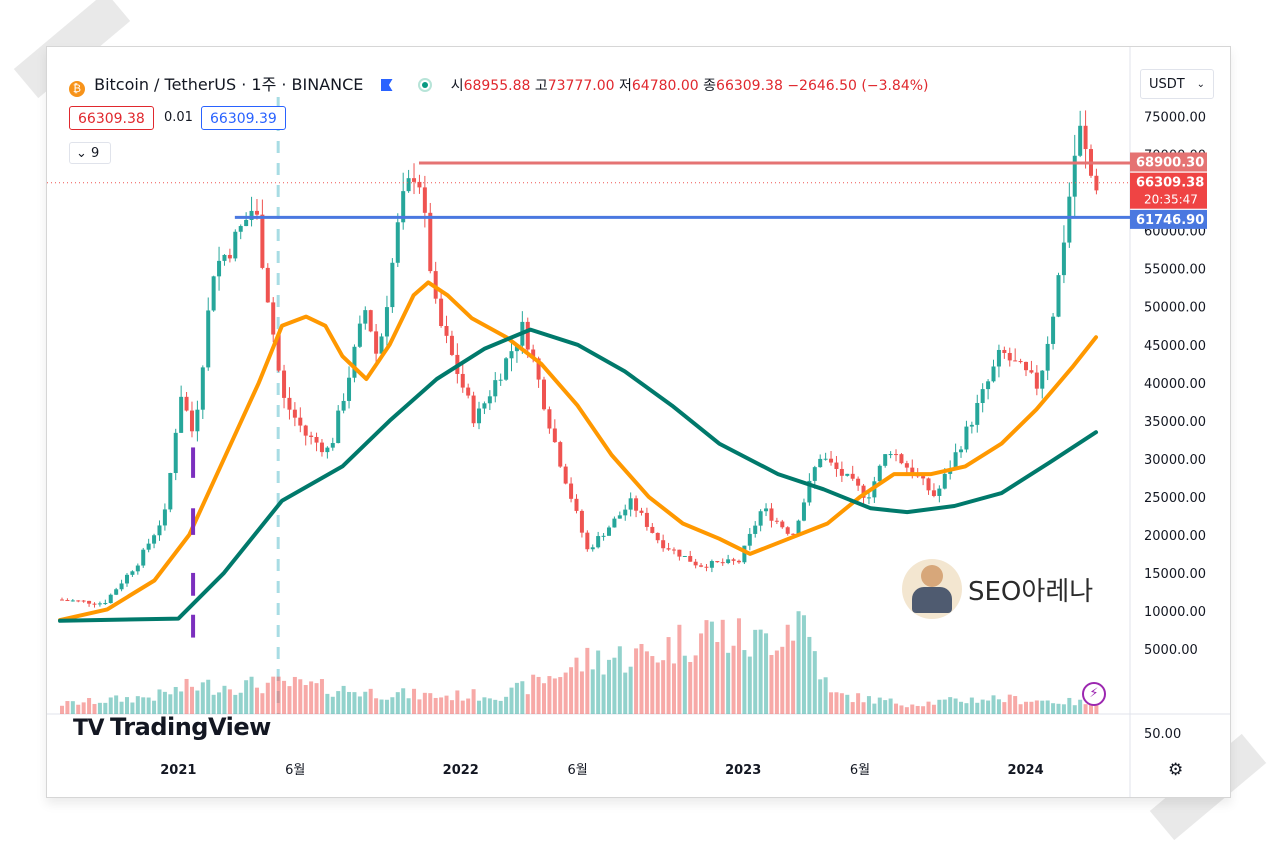 Image resolution: width=1275 pixels, height=842 pixels. Describe the element at coordinates (1177, 84) in the screenshot. I see `currency-select: USDT ⌄` at that location.